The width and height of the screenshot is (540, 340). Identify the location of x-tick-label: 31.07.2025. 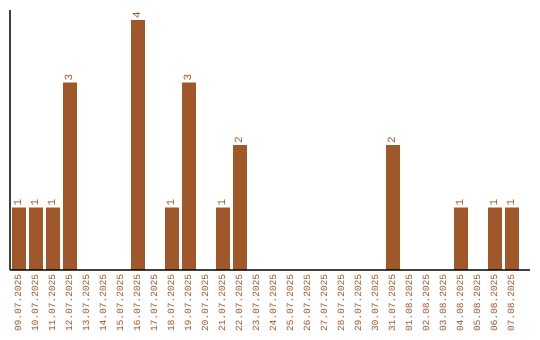
(392, 303).